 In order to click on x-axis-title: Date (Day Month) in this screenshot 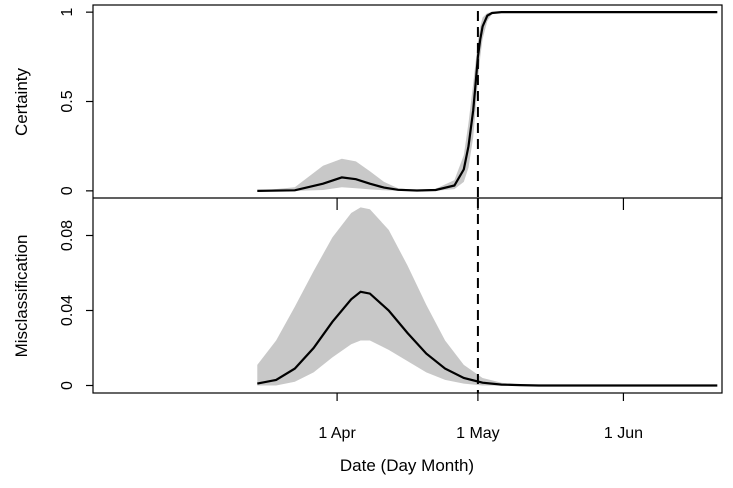, I will do `click(407, 465)`.